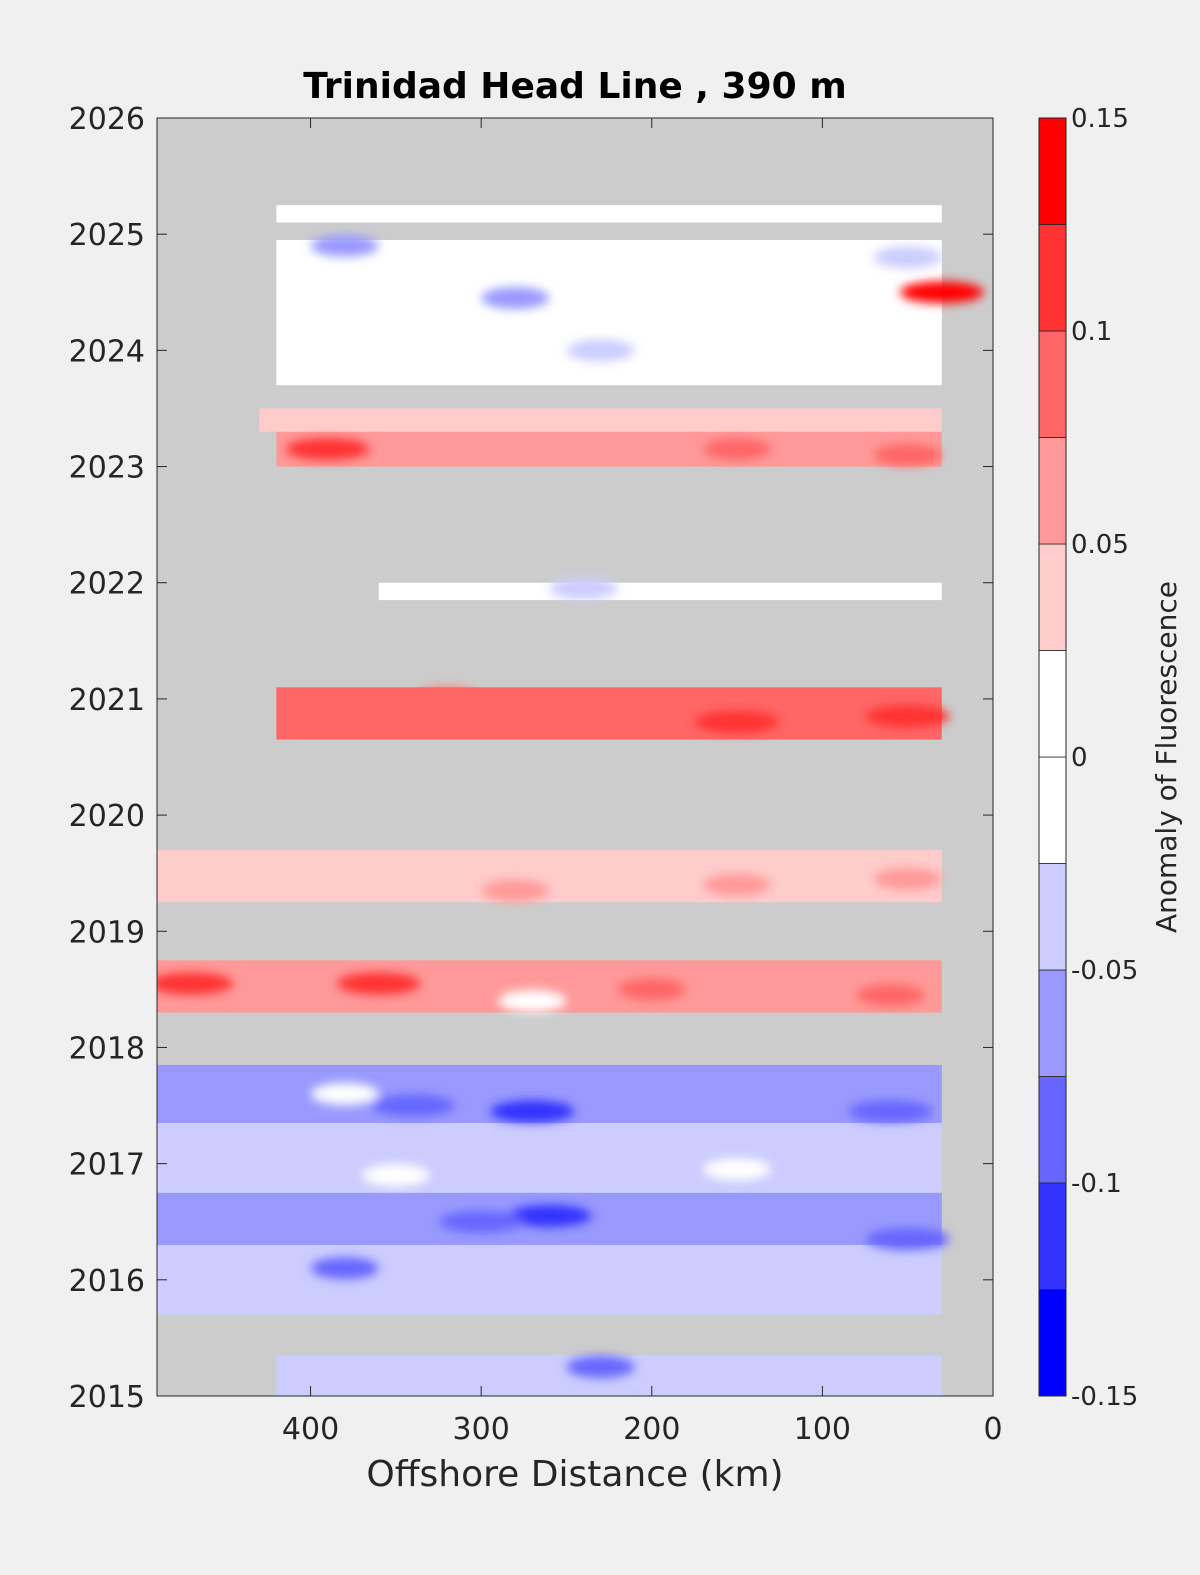 This screenshot has width=1200, height=1575. What do you see at coordinates (107, 584) in the screenshot?
I see `y-tick-label: 2022` at bounding box center [107, 584].